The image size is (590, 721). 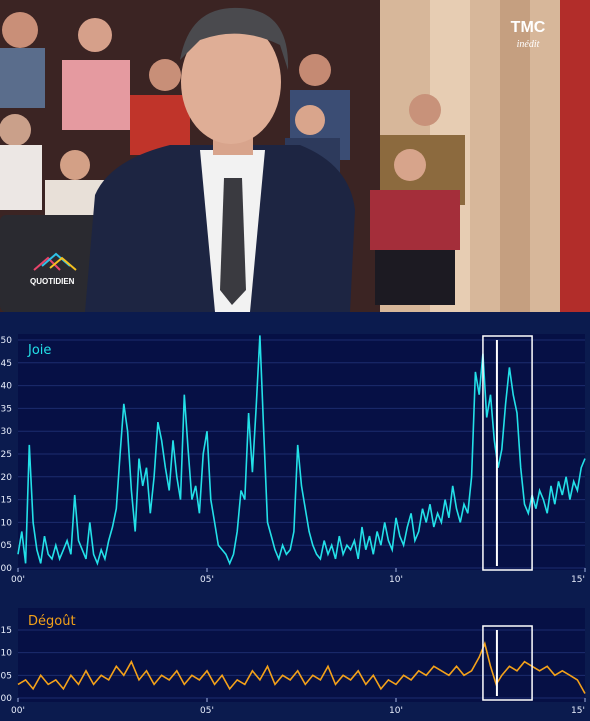 I want to click on degout-grid, so click(x=301, y=664).